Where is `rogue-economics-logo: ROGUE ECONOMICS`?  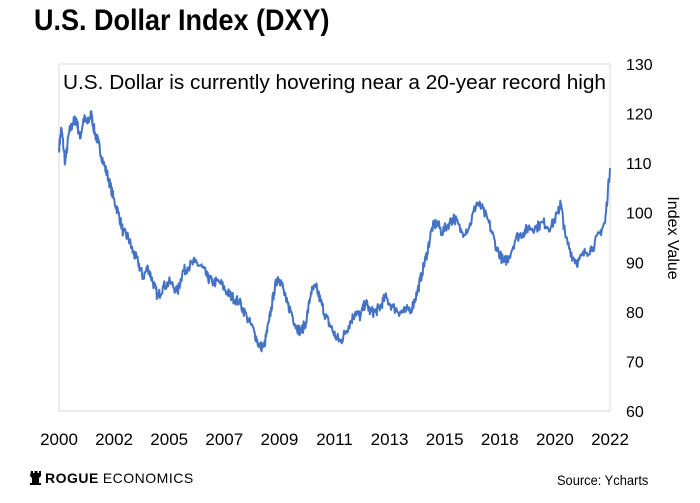
rogue-economics-logo: ROGUE ECONOMICS is located at coordinates (112, 478).